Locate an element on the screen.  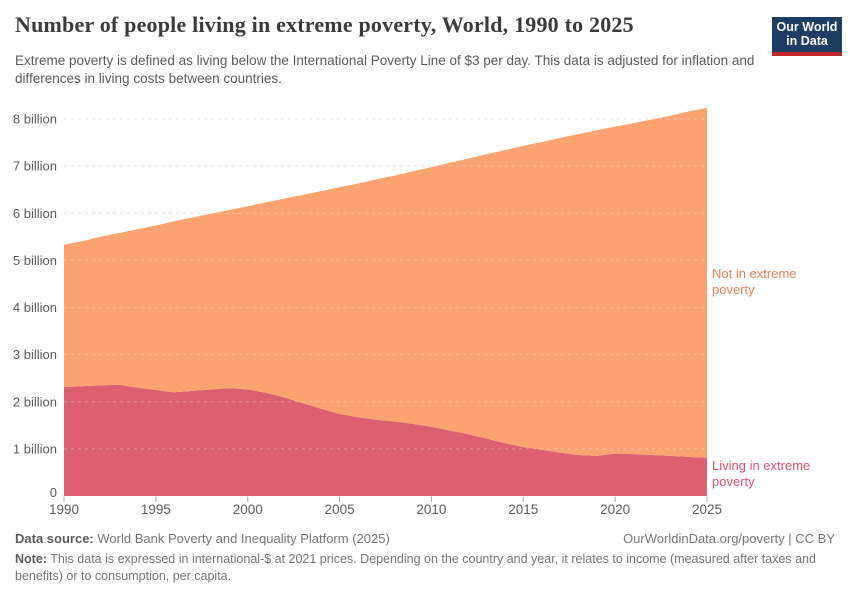
y-axis-label: 6 billion is located at coordinates (35, 213).